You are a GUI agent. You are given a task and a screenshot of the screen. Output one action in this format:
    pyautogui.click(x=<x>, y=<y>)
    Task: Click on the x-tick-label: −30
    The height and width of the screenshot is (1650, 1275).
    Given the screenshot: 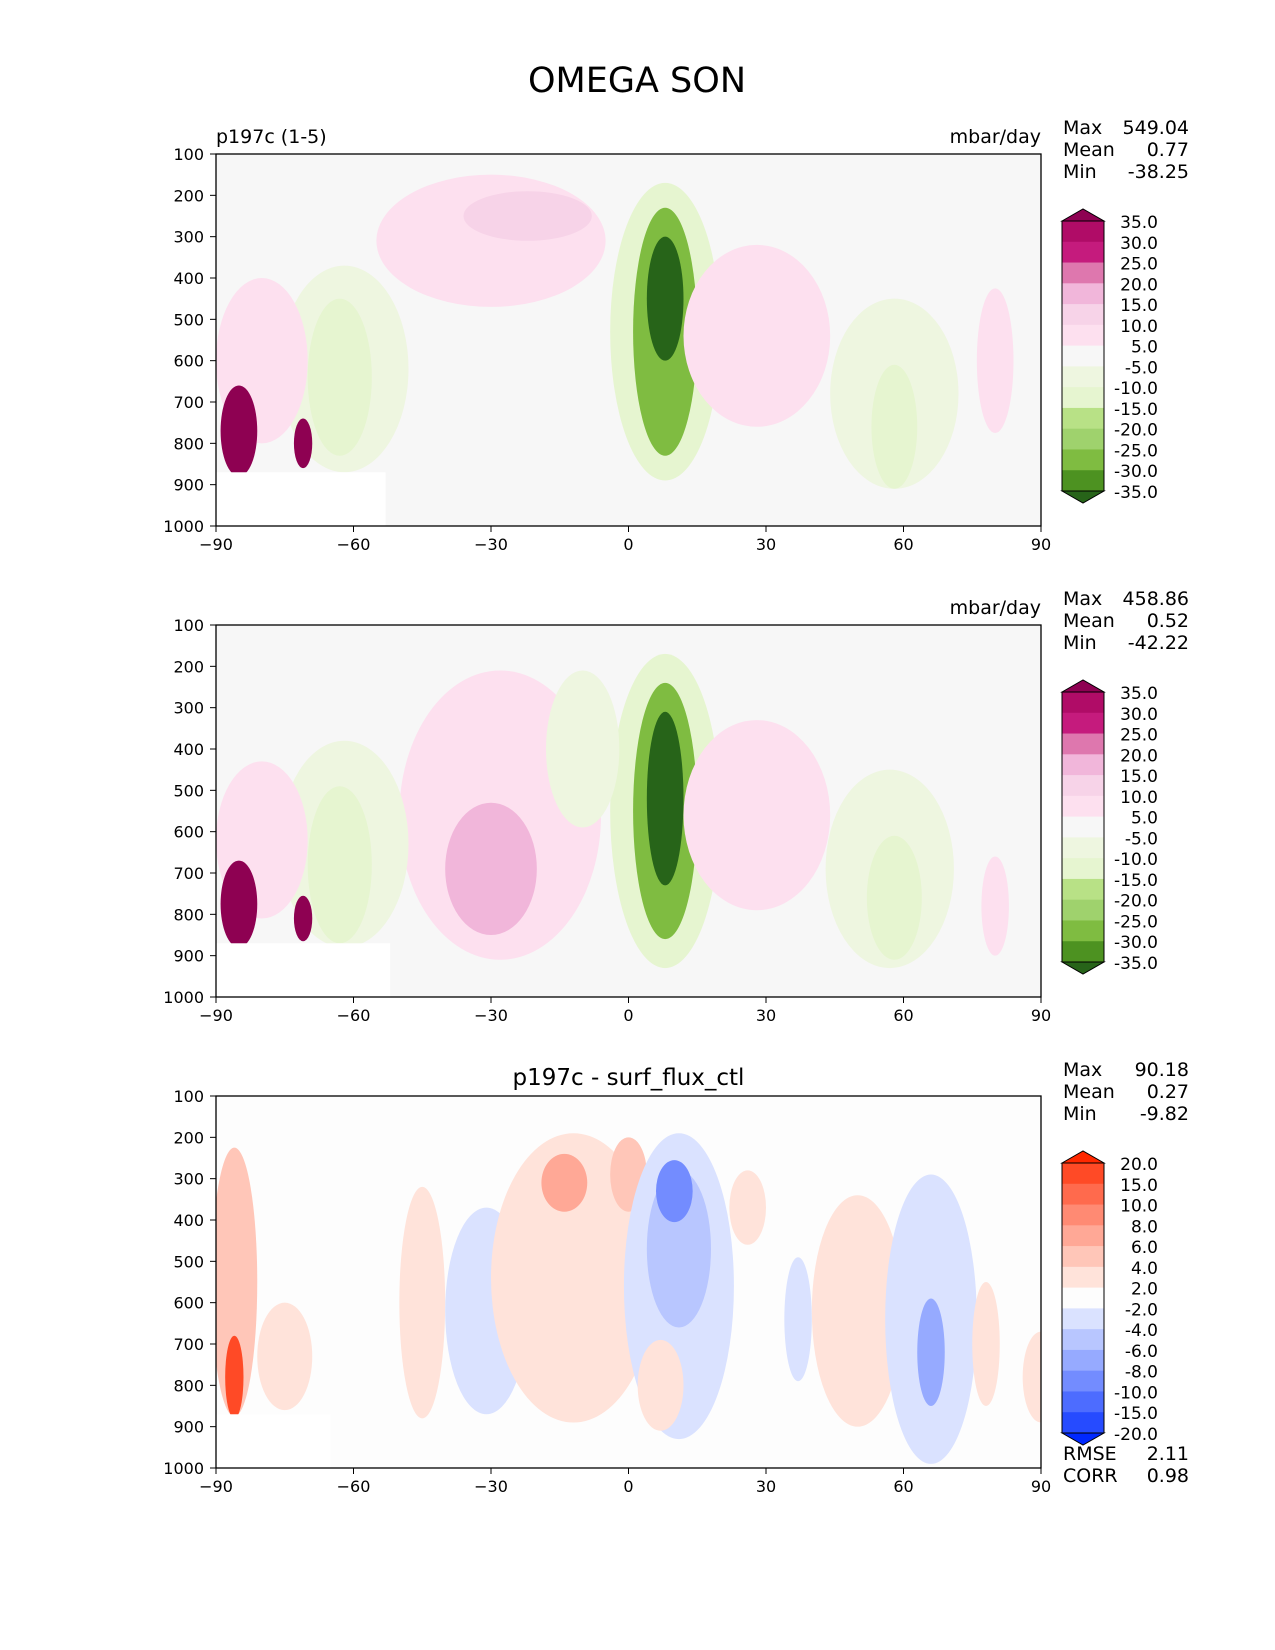 What is the action you would take?
    pyautogui.click(x=491, y=544)
    